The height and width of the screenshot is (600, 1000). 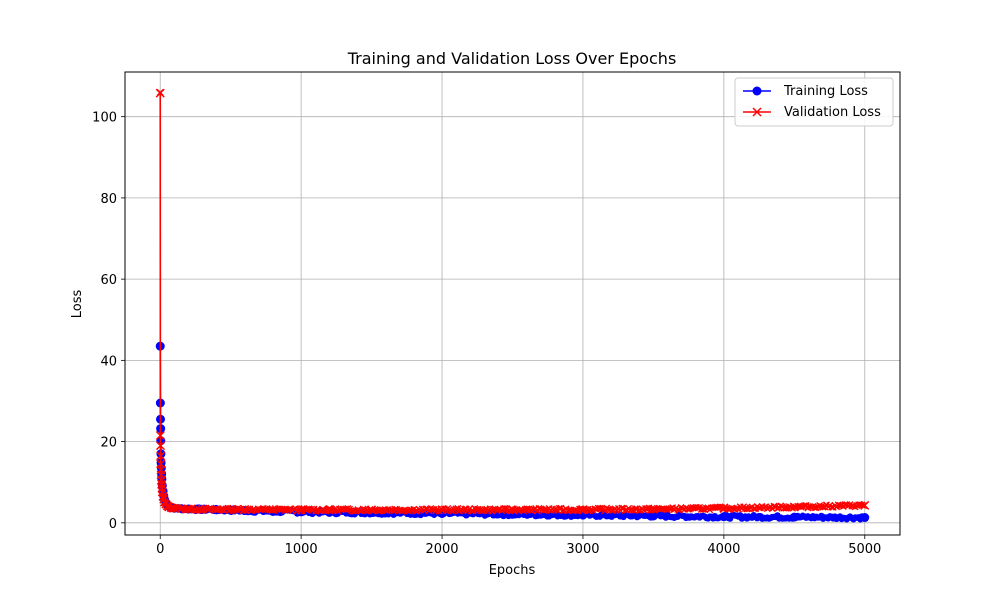 What do you see at coordinates (160, 549) in the screenshot?
I see `x-tick-label: 0` at bounding box center [160, 549].